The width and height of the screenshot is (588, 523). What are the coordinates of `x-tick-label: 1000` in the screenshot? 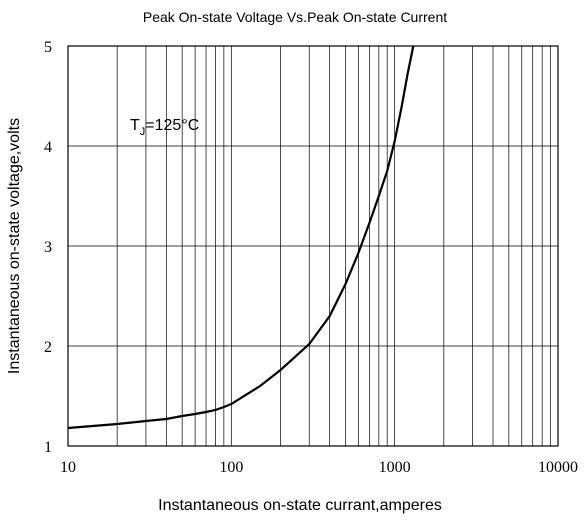 It's located at (395, 467).